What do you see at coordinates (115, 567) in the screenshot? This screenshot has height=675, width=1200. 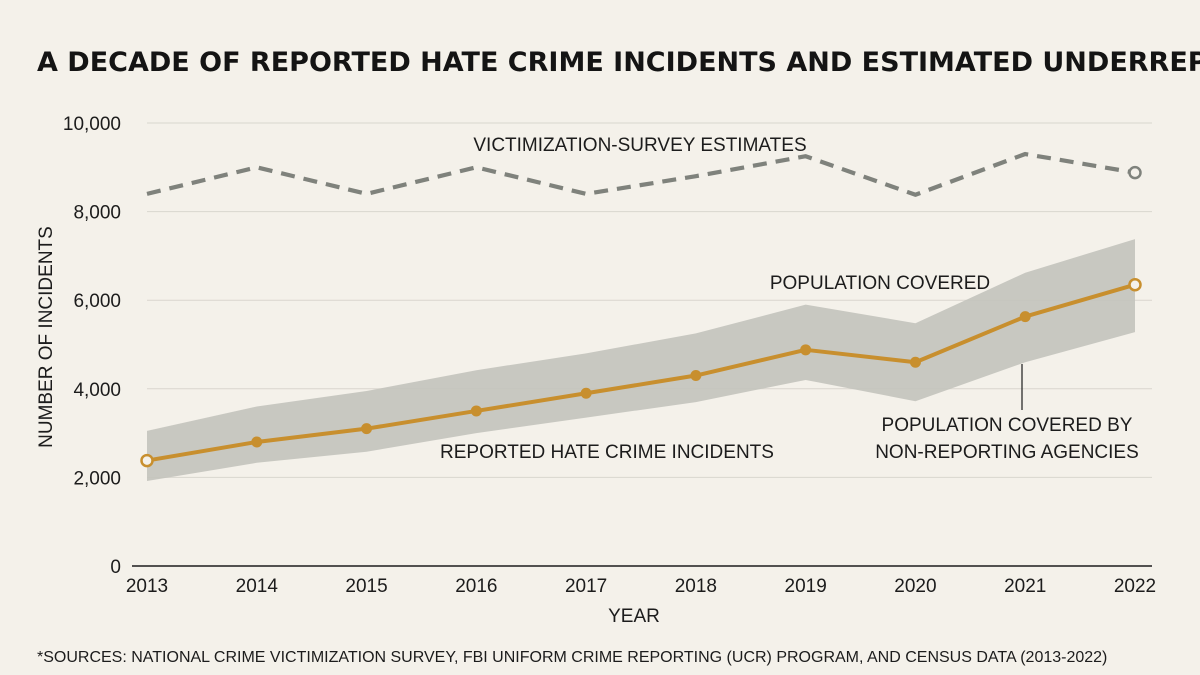 I see `y-tick-label: 0` at bounding box center [115, 567].